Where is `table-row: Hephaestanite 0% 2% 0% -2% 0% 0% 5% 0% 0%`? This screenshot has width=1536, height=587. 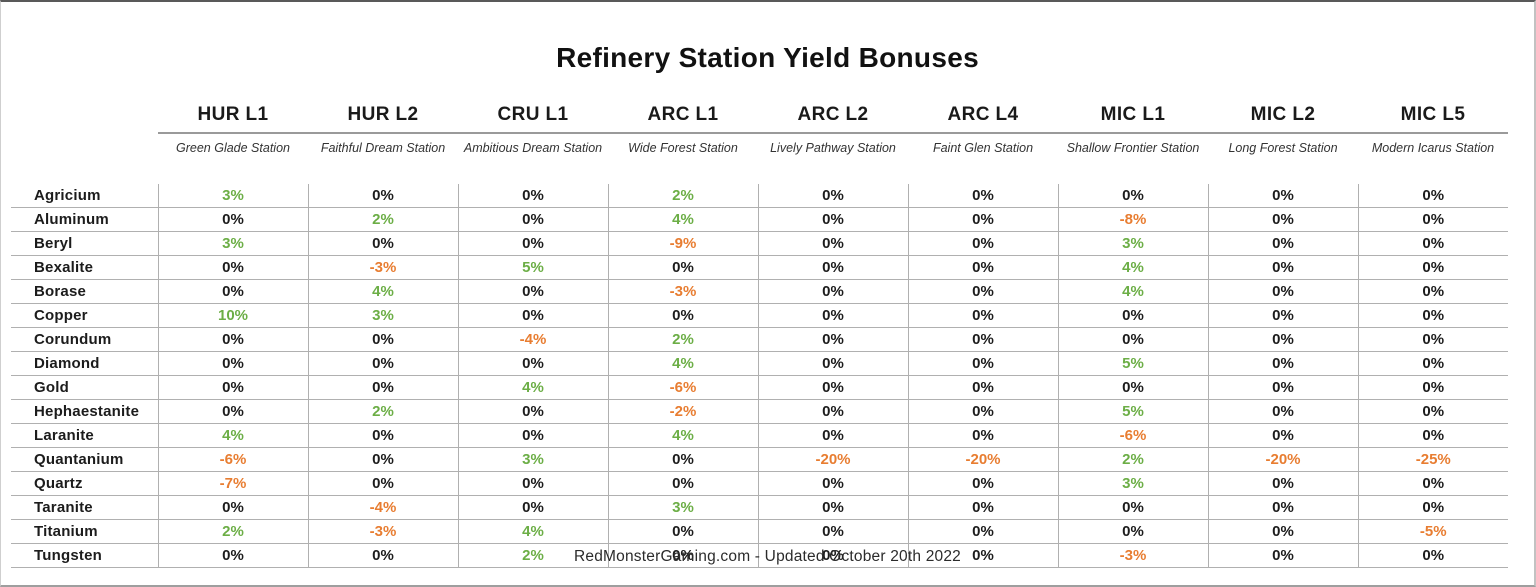
table-row: Hephaestanite 0% 2% 0% -2% 0% 0% 5% 0% 0% is located at coordinates (759, 411).